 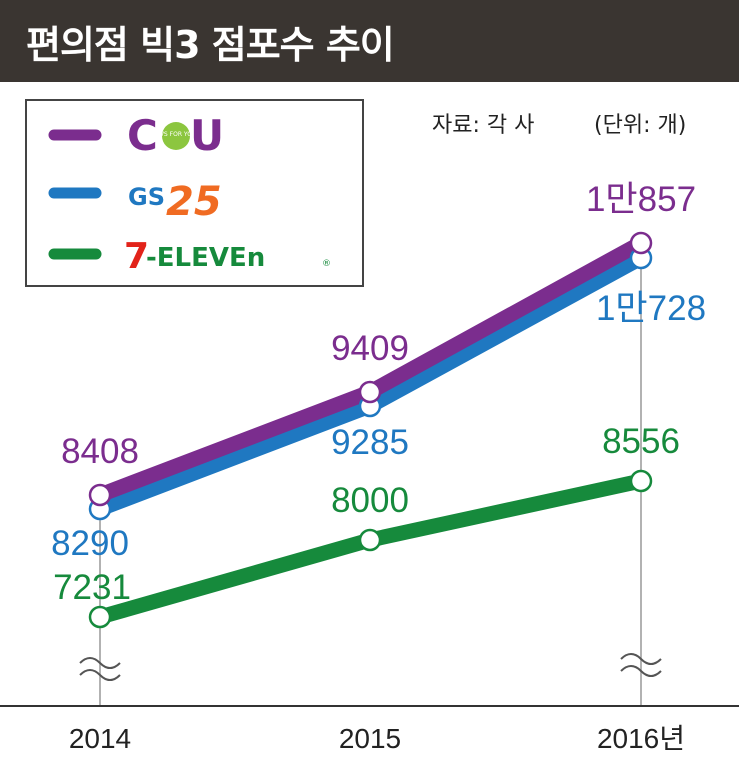 What do you see at coordinates (92, 587) in the screenshot?
I see `data-label-seven-2014: 7231` at bounding box center [92, 587].